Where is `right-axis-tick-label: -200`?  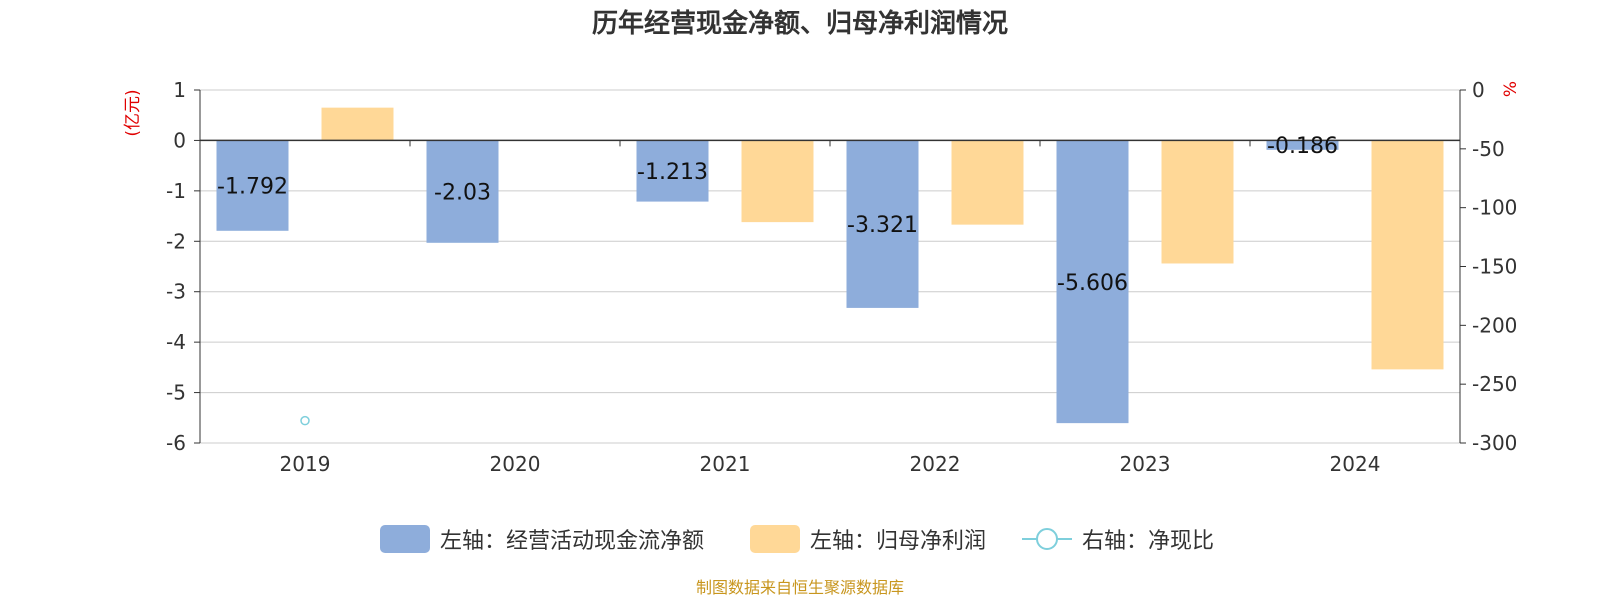 right-axis-tick-label: -200 is located at coordinates (1494, 325).